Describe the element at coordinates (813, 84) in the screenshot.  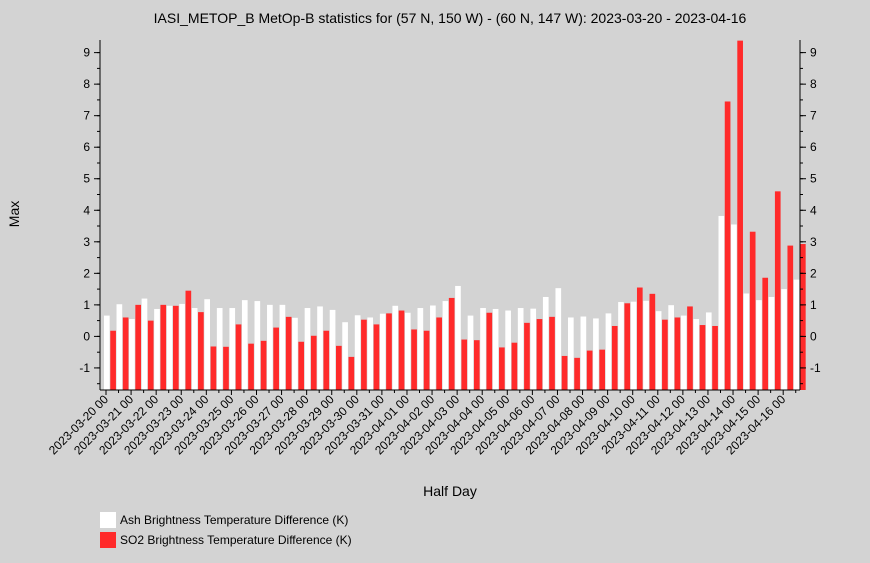
I see `y-tick-label-right: 8` at that location.